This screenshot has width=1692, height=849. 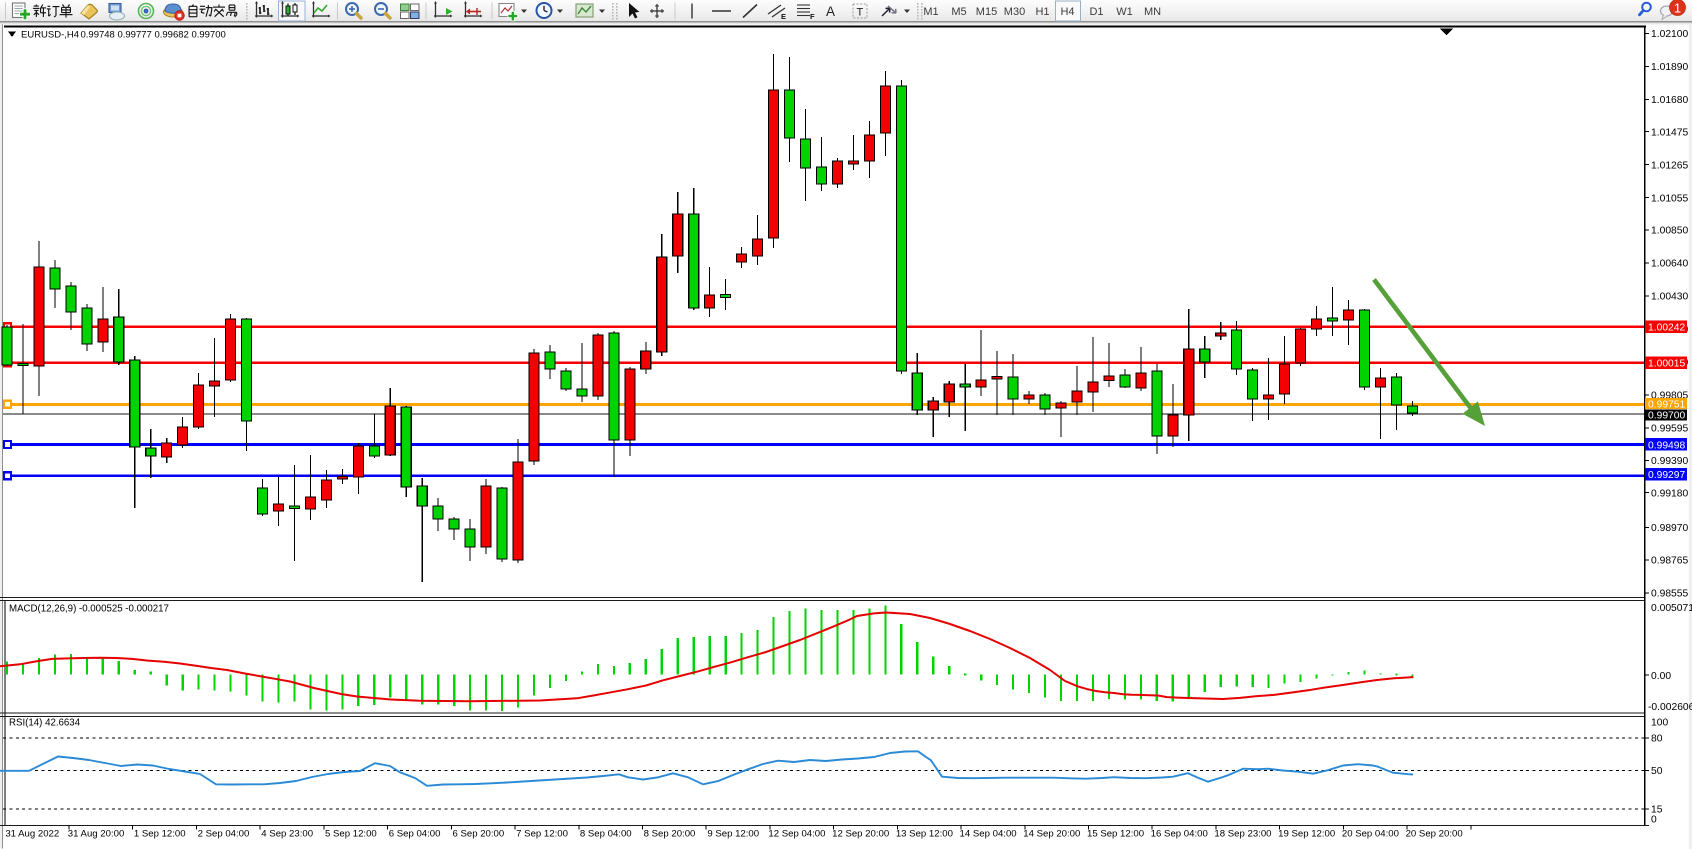 I want to click on svg-text: 12 Sep 04:00, so click(x=796, y=834).